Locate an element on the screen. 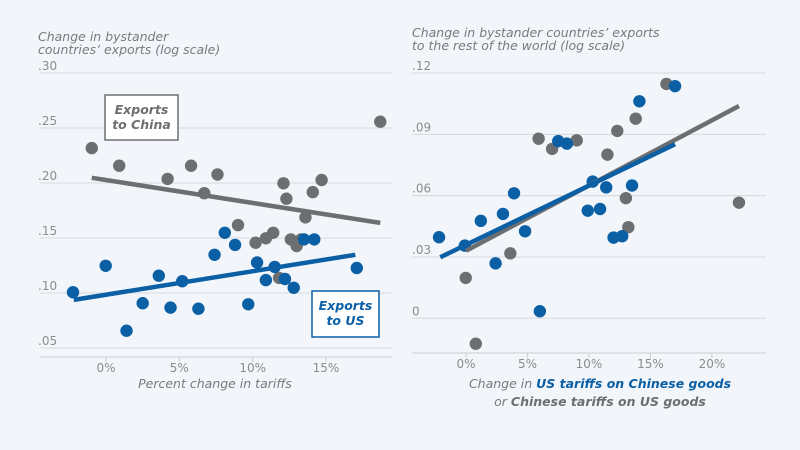 The image size is (800, 450). x-axis-label-part: or is located at coordinates (502, 401).